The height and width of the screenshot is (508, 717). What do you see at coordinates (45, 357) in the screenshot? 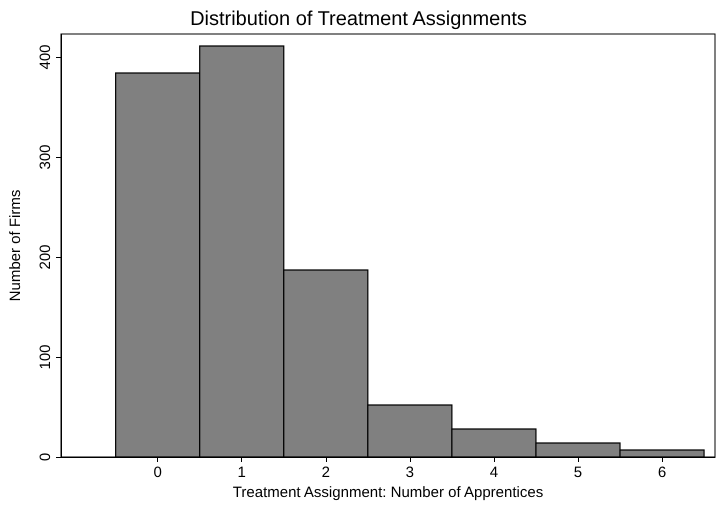
I see `y-tick-label: 100` at bounding box center [45, 357].